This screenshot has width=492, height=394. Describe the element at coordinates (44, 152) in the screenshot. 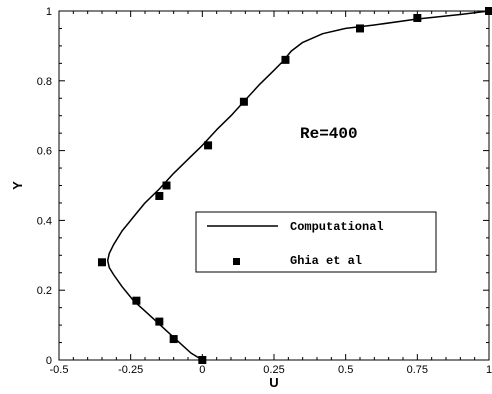

I see `y-tick-label: 0.6` at that location.